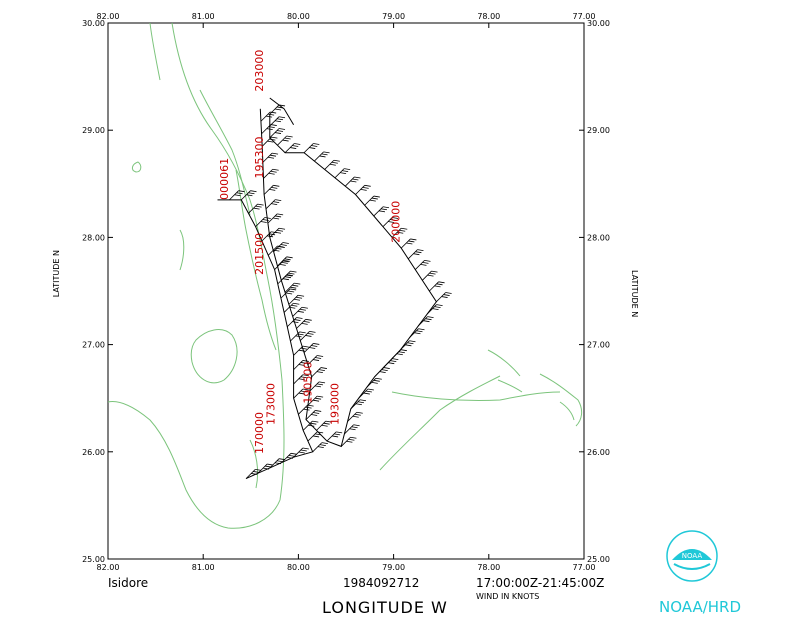 Image resolution: width=800 pixels, height=640 pixels. What do you see at coordinates (598, 23) in the screenshot?
I see `lat-tick-label-right: 30.00` at bounding box center [598, 23].